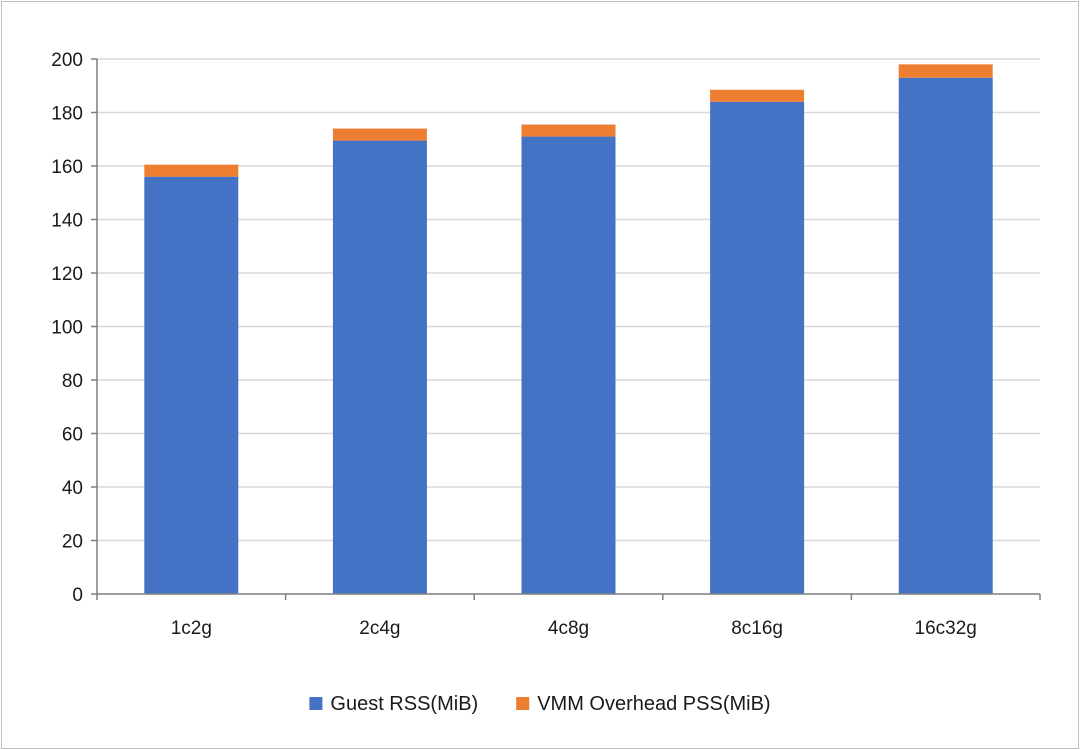 Image resolution: width=1080 pixels, height=750 pixels. What do you see at coordinates (72, 435) in the screenshot?
I see `y-tick-label: 60` at bounding box center [72, 435].